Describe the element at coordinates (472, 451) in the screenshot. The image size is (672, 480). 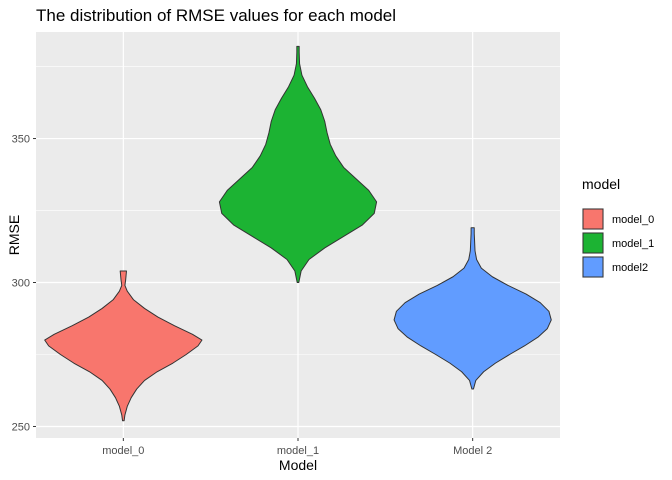
I see `x-tick-label: Model 2` at that location.